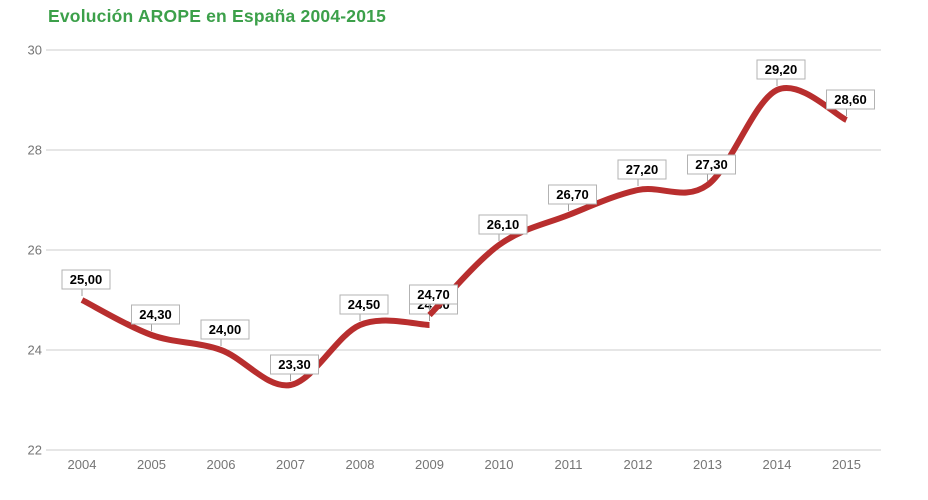 The width and height of the screenshot is (928, 500). I want to click on label-value: 24,50, so click(364, 304).